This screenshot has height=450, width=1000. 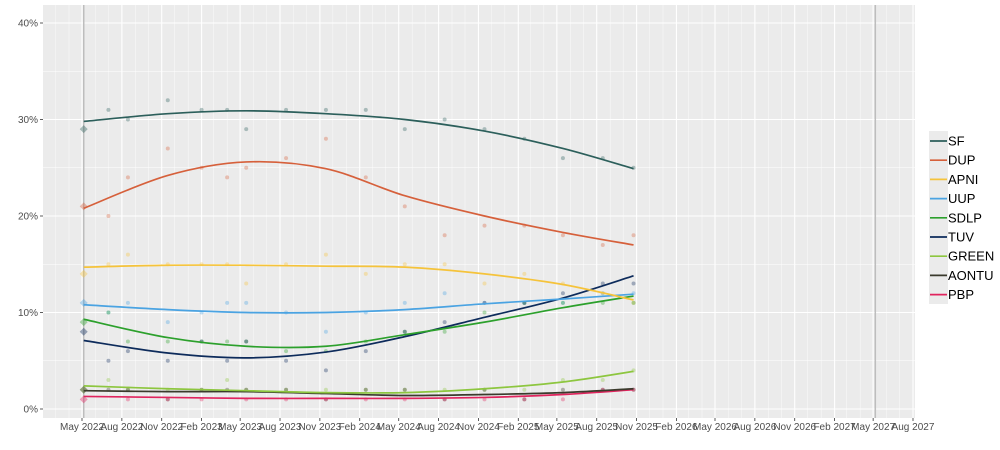 What do you see at coordinates (961, 217) in the screenshot?
I see `legend: SF DUP APNI UUP SDLP TUV GREEN AONTU PBP` at bounding box center [961, 217].